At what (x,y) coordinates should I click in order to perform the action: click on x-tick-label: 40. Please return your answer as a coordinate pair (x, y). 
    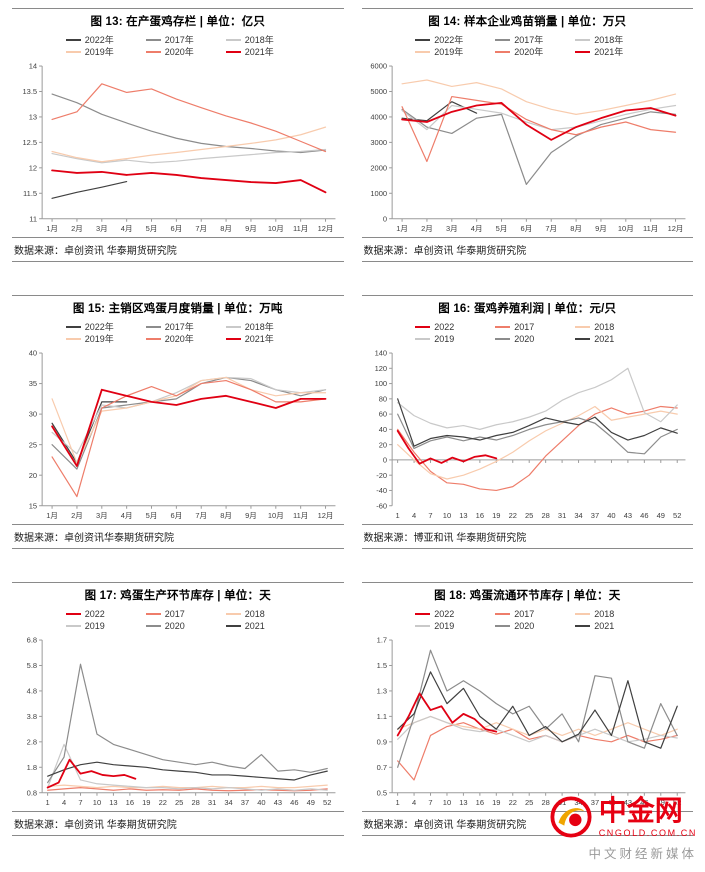
    Looking at the image, I should click on (611, 802).